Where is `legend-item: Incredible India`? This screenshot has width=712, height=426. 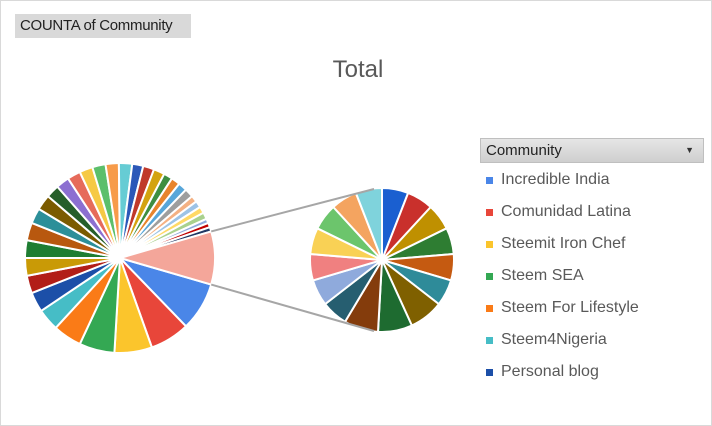 legend-item: Incredible India is located at coordinates (562, 180).